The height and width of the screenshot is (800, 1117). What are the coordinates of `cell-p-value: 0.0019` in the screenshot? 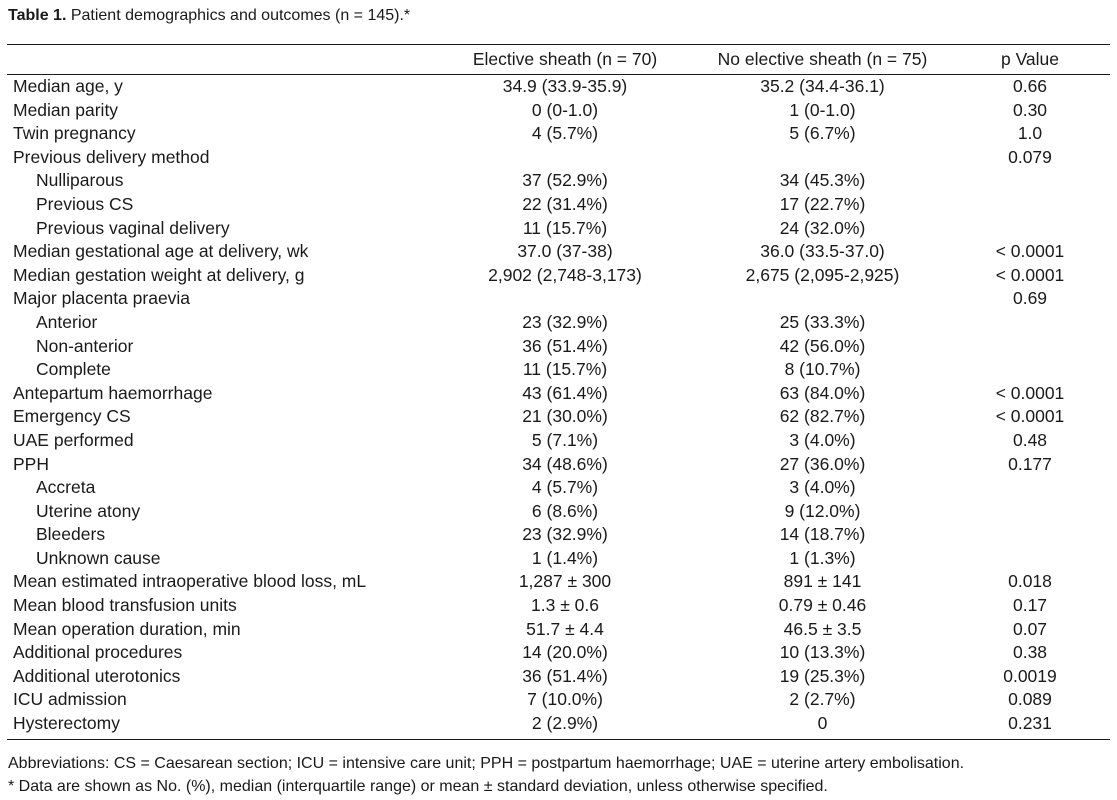 It's located at (1030, 675).